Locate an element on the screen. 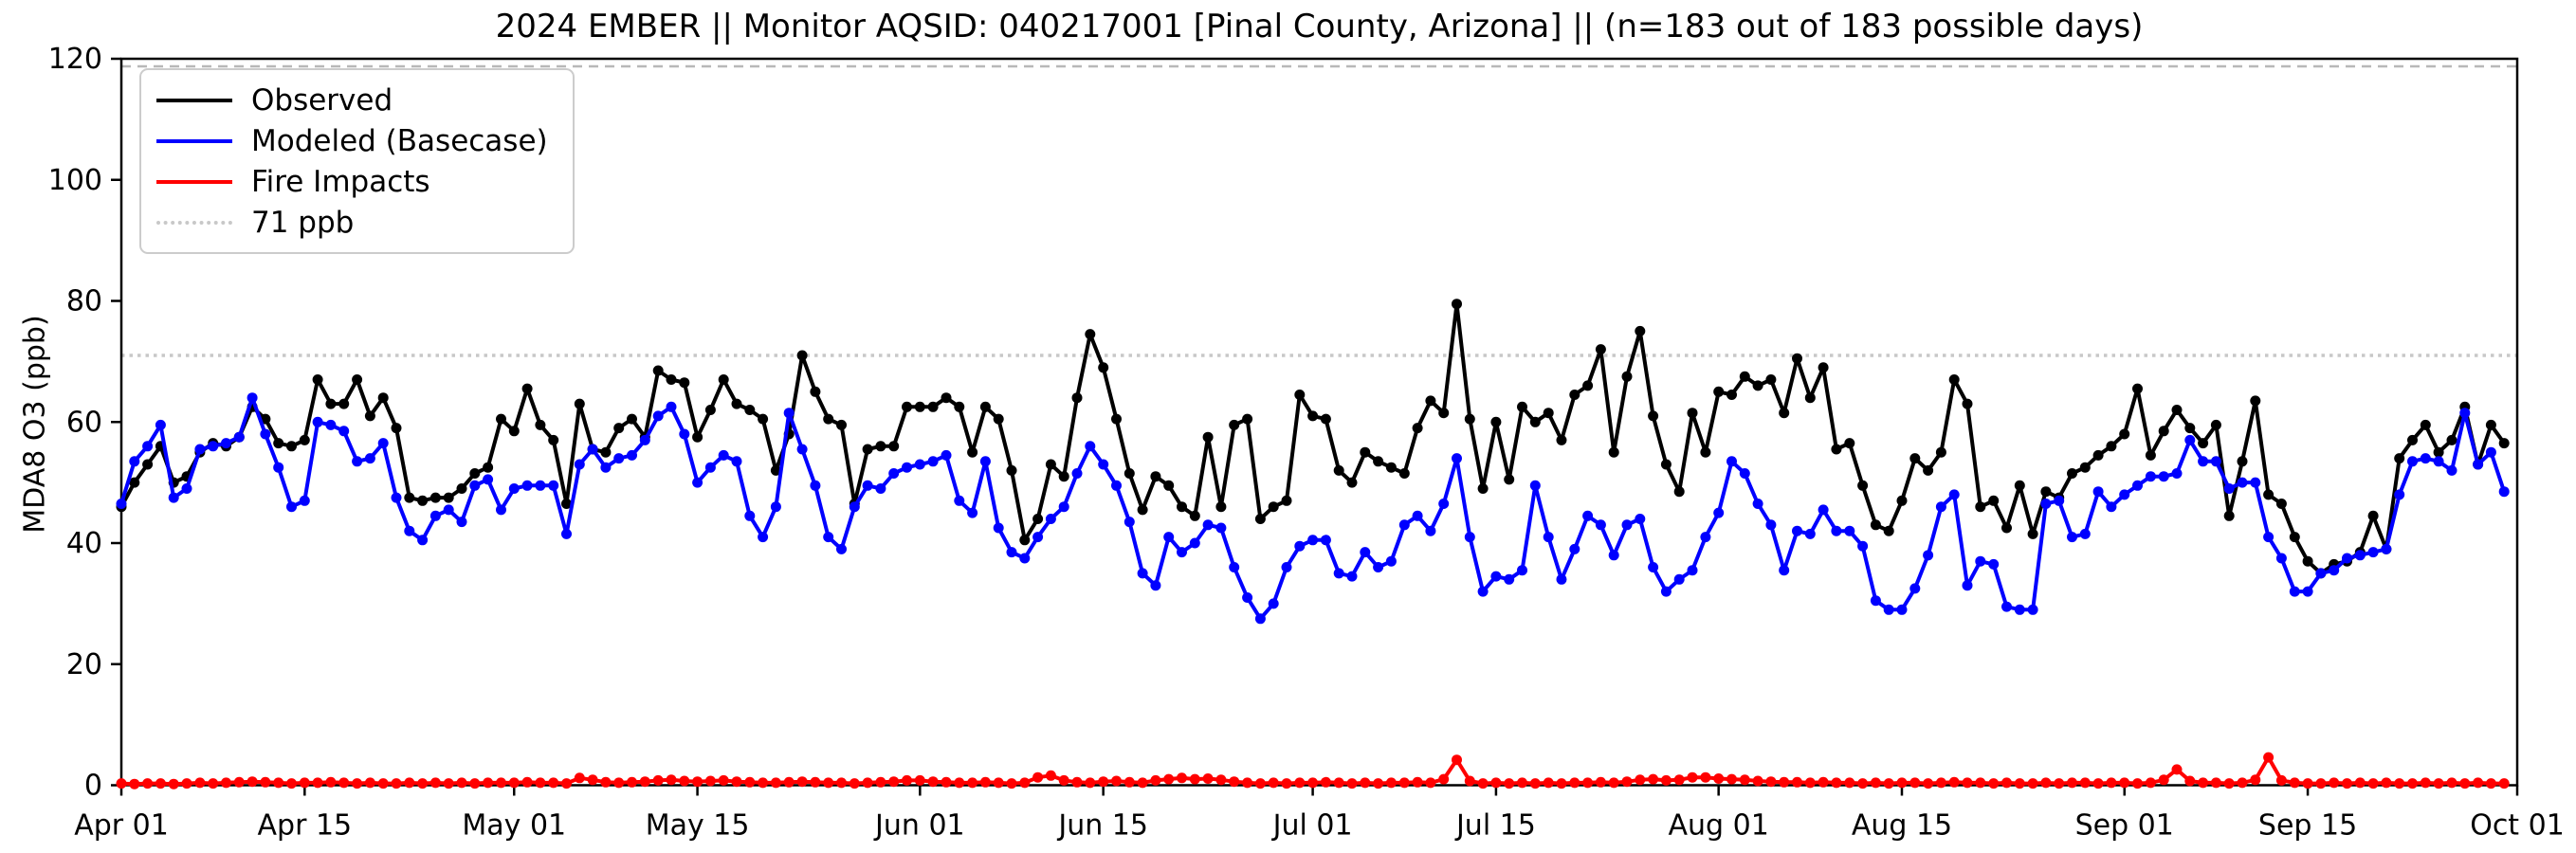  y-tick-label: 40 is located at coordinates (84, 543).